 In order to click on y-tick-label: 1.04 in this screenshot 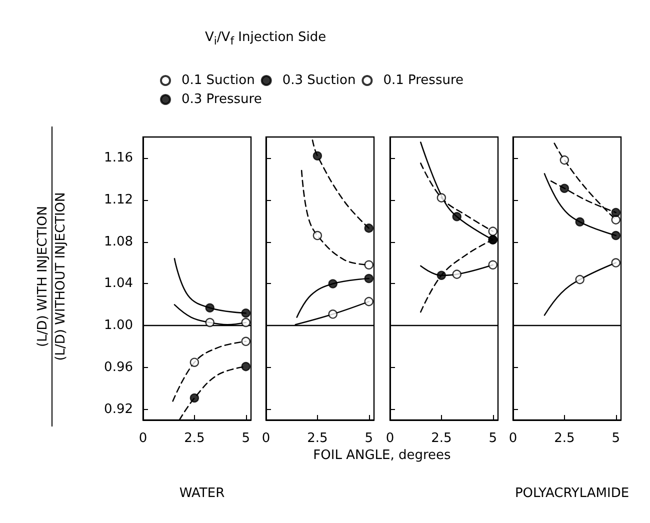, I will do `click(118, 284)`.